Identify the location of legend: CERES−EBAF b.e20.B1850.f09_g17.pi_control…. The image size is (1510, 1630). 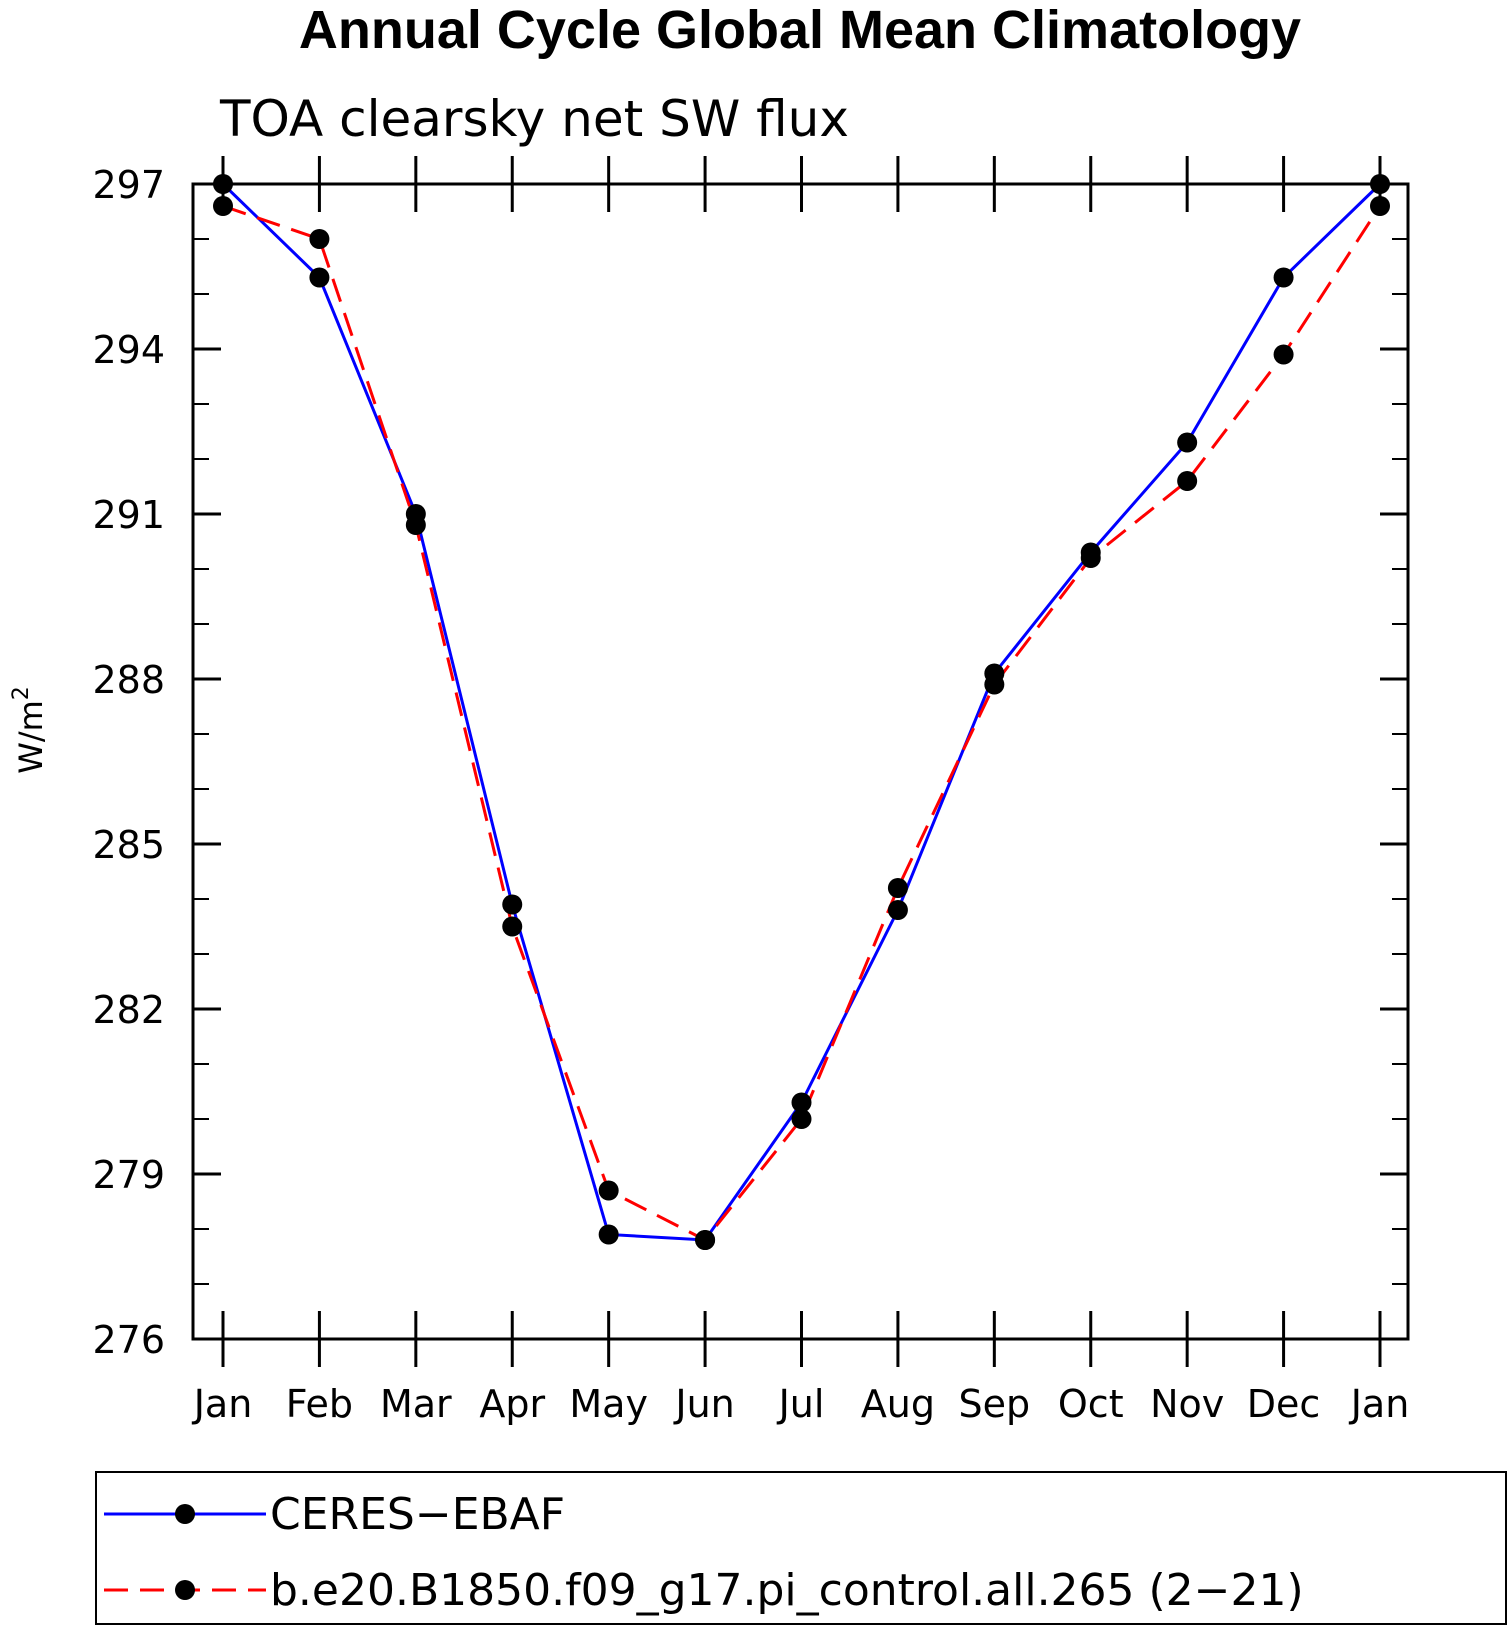
(801, 1548).